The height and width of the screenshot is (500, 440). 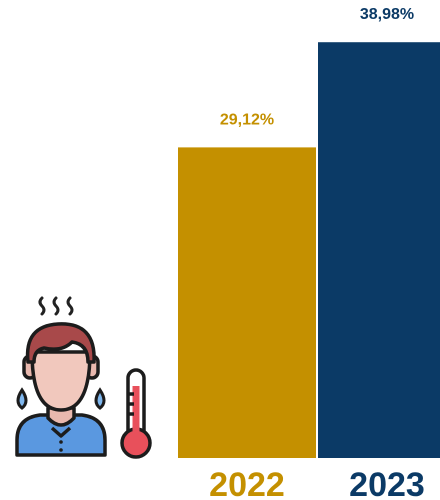 I want to click on hot-person-illustration, so click(x=83, y=377).